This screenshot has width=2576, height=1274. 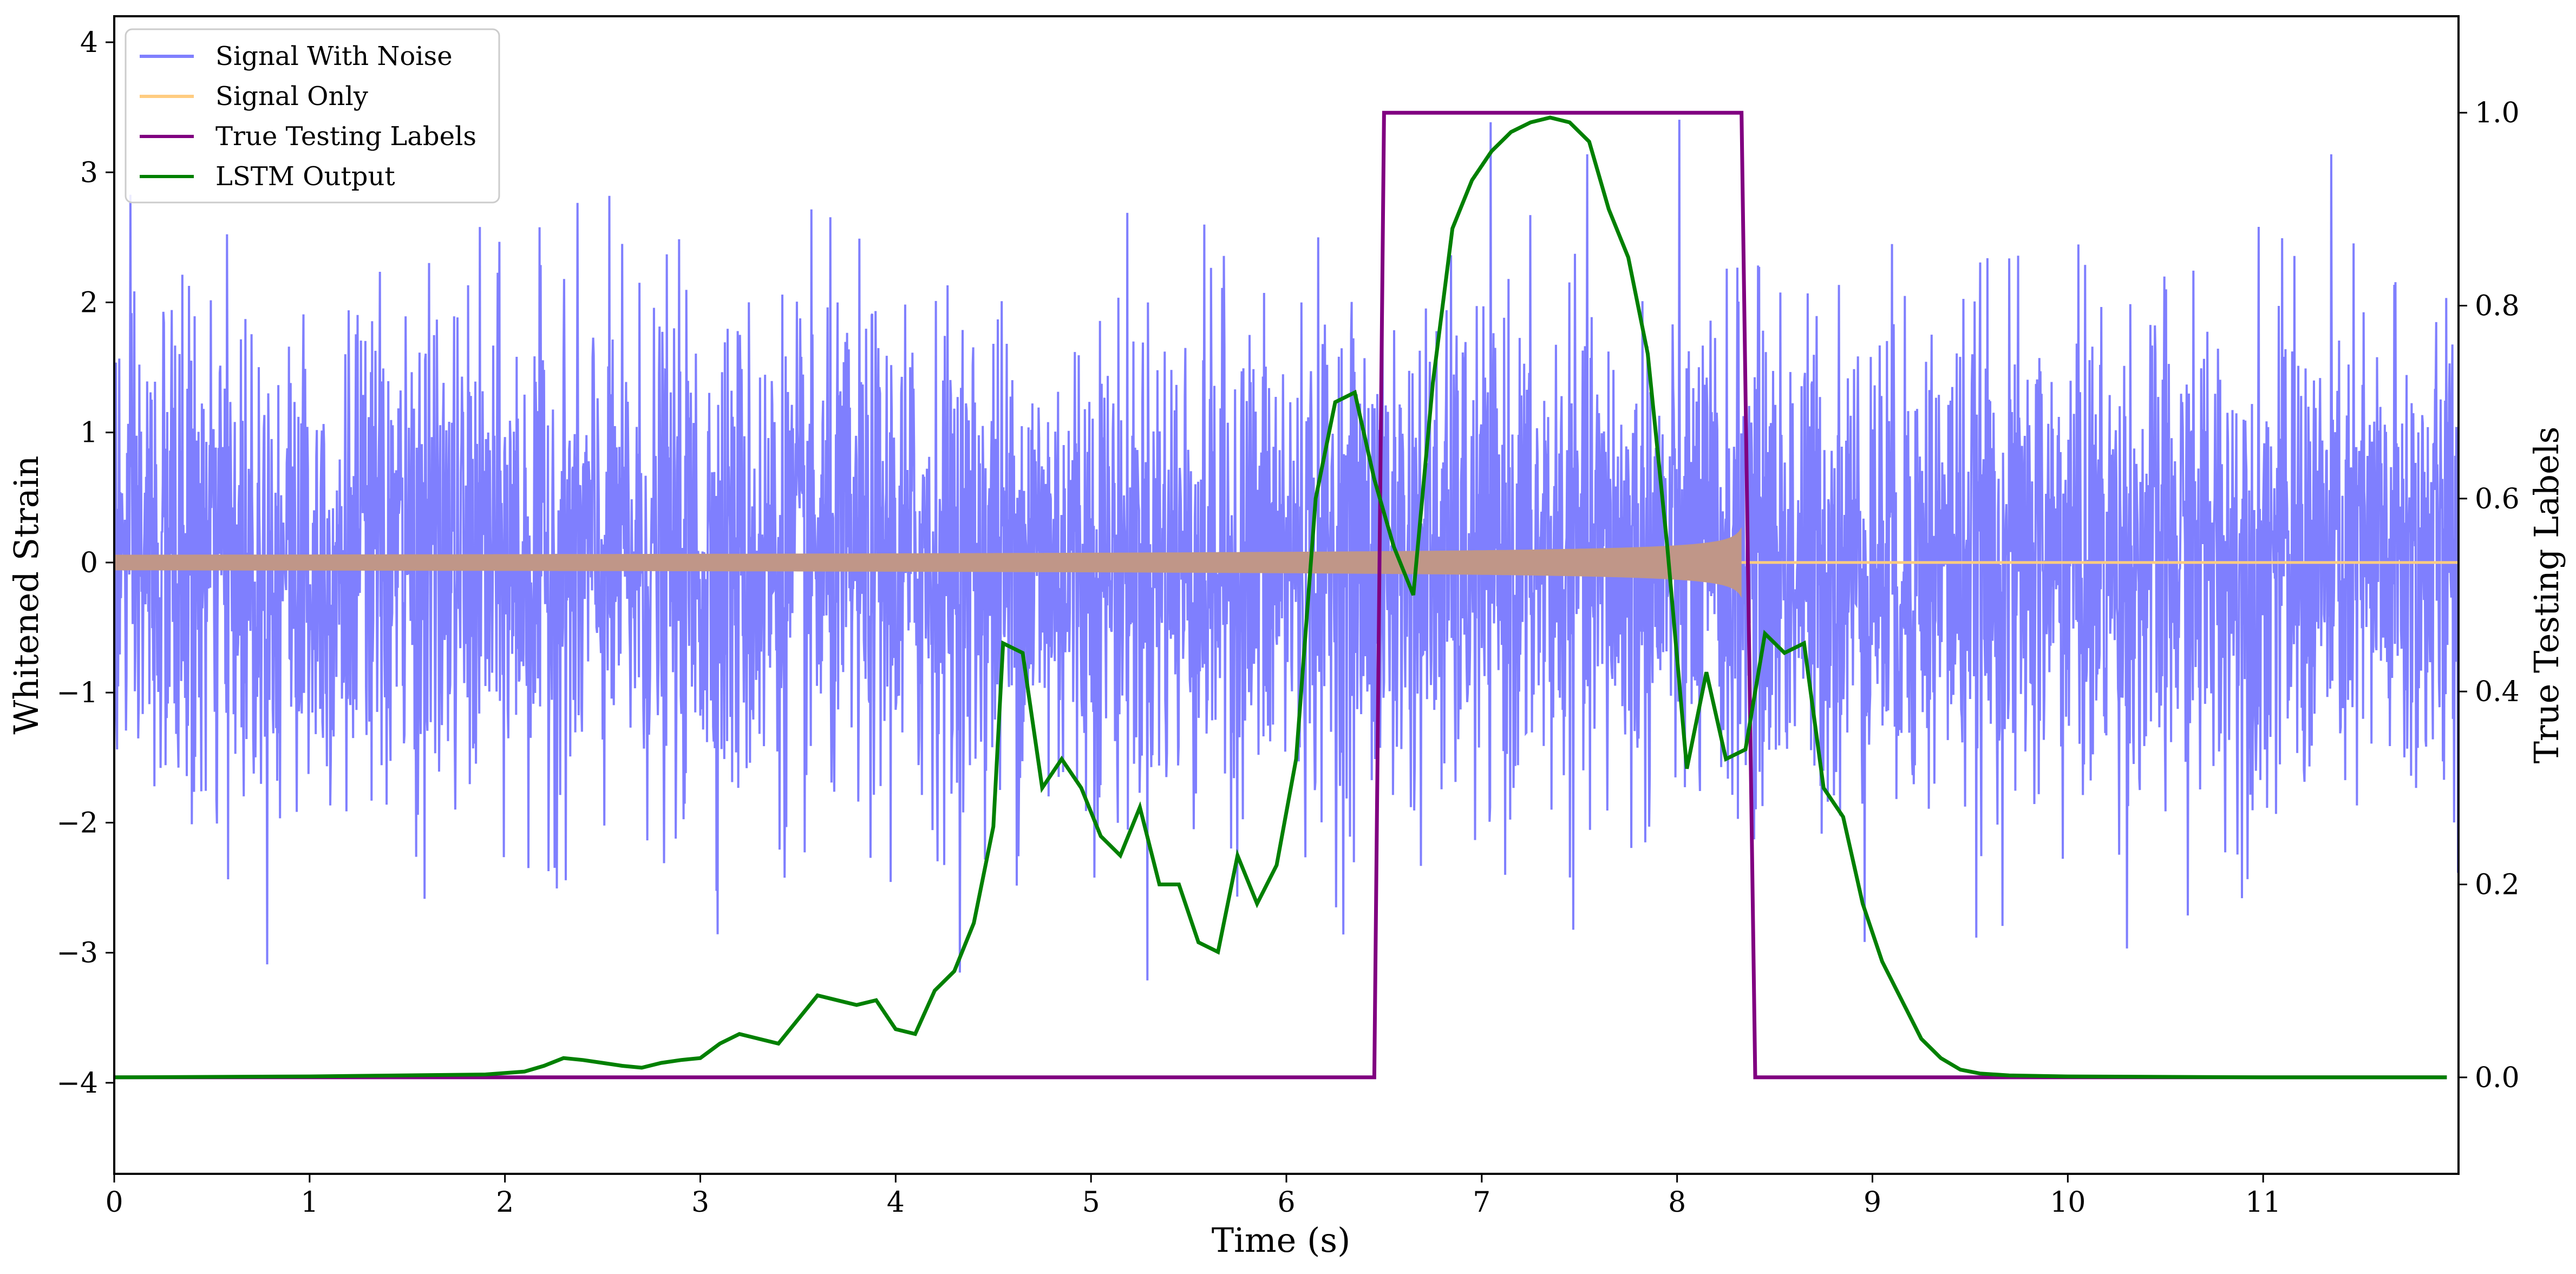 What do you see at coordinates (2497, 113) in the screenshot?
I see `y2-tick-label: 1.0` at bounding box center [2497, 113].